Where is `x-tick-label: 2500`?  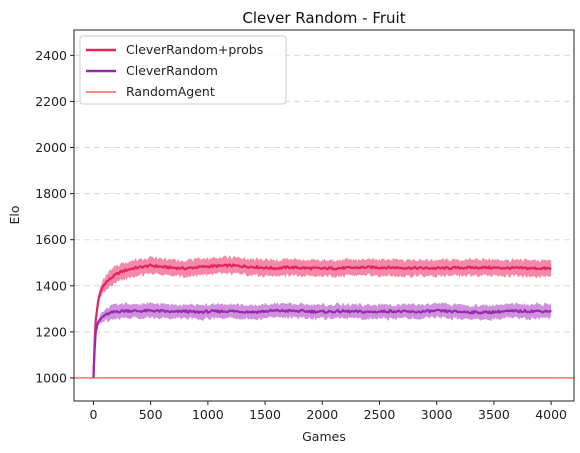 x-tick-label: 2500 is located at coordinates (380, 414).